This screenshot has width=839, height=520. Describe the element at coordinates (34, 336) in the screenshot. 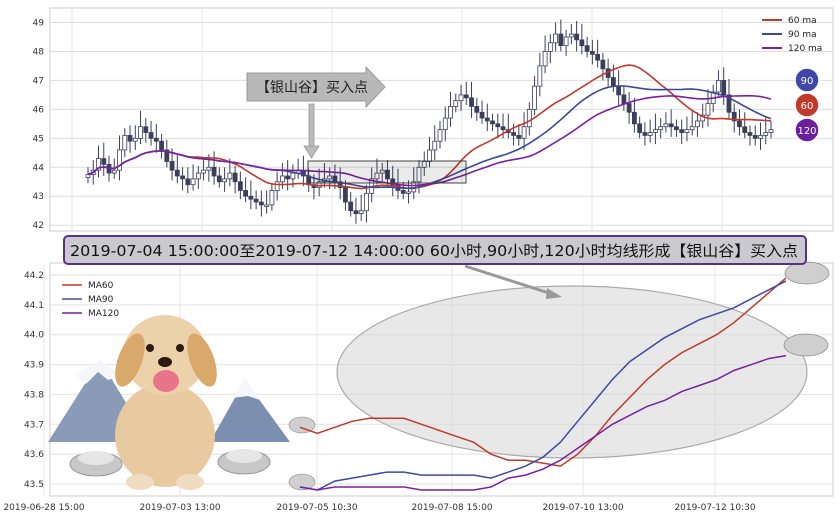

I see `bottom-y-tick-label: 44.0` at that location.